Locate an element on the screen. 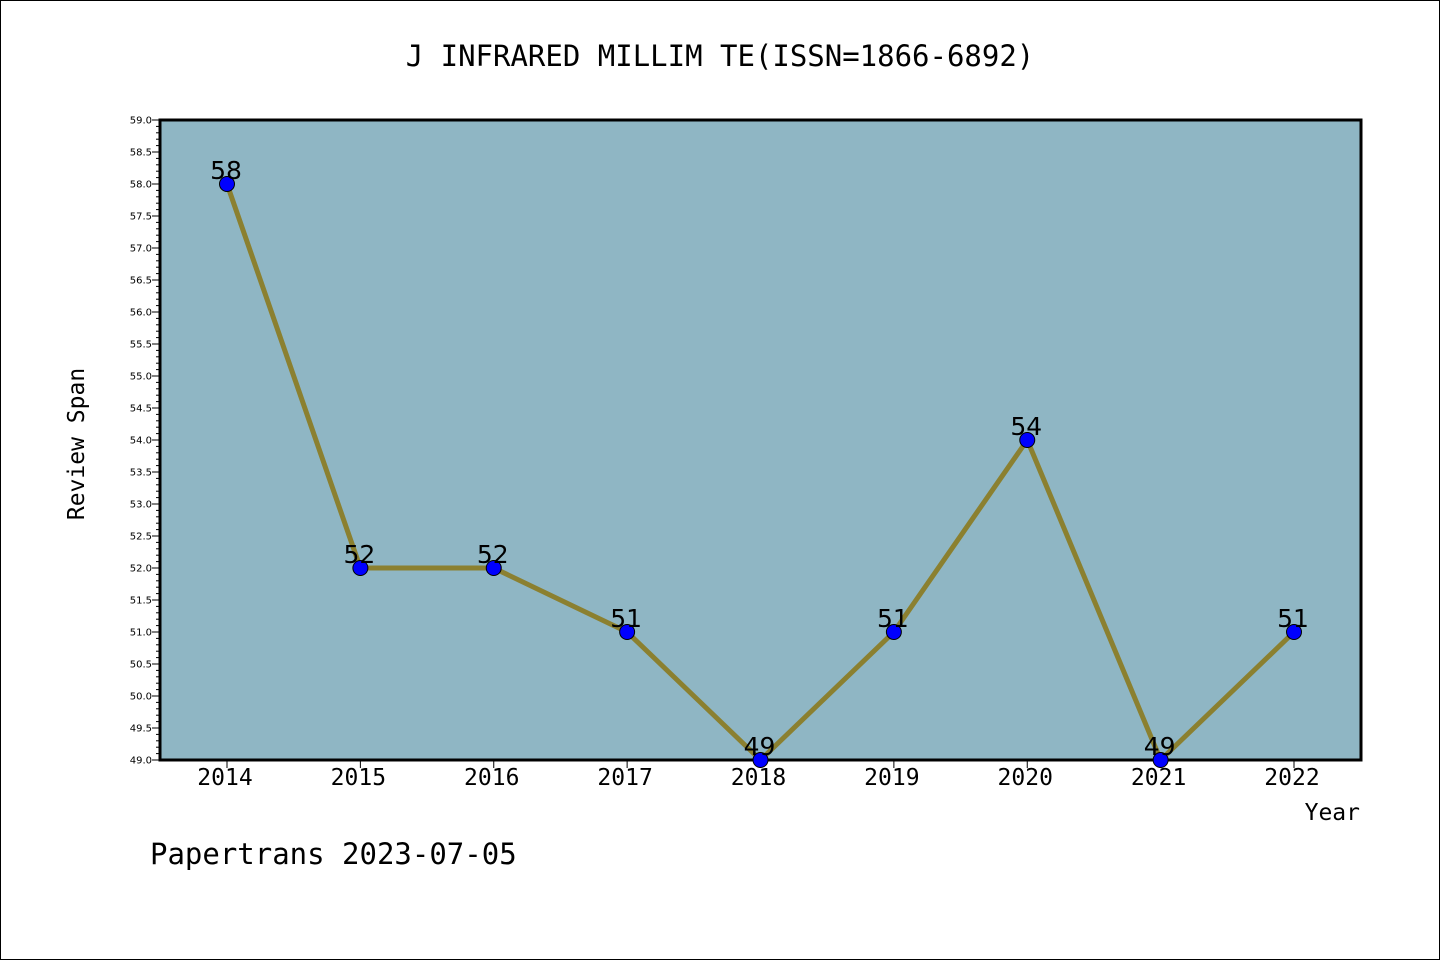 Image resolution: width=1440 pixels, height=960 pixels. y-tick-label: 59.0 is located at coordinates (141, 121).